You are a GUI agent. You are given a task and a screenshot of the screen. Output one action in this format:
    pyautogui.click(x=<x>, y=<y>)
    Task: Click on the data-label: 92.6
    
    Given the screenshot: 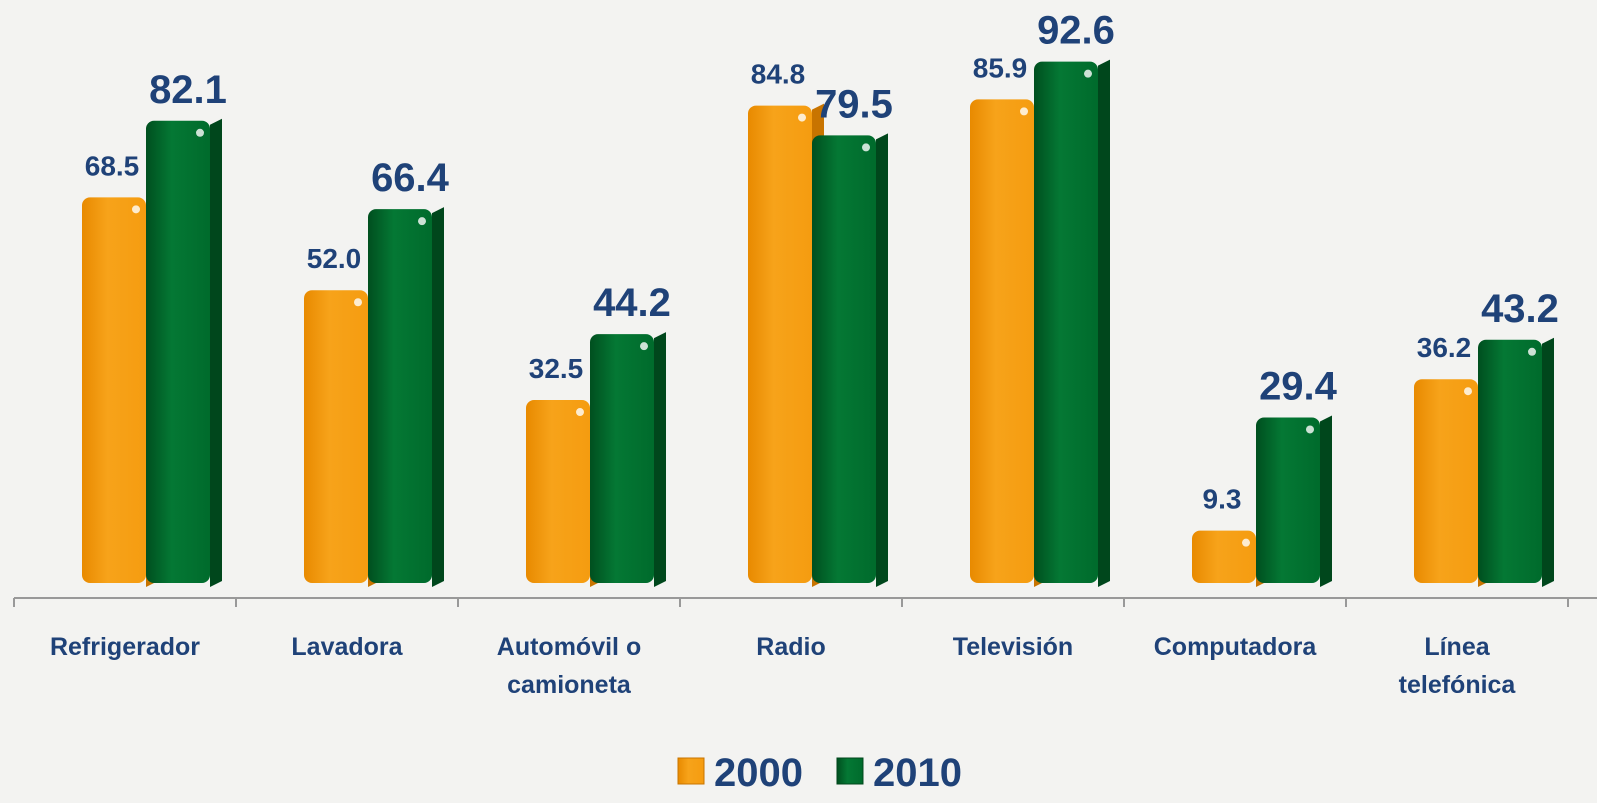 What is the action you would take?
    pyautogui.click(x=1076, y=31)
    